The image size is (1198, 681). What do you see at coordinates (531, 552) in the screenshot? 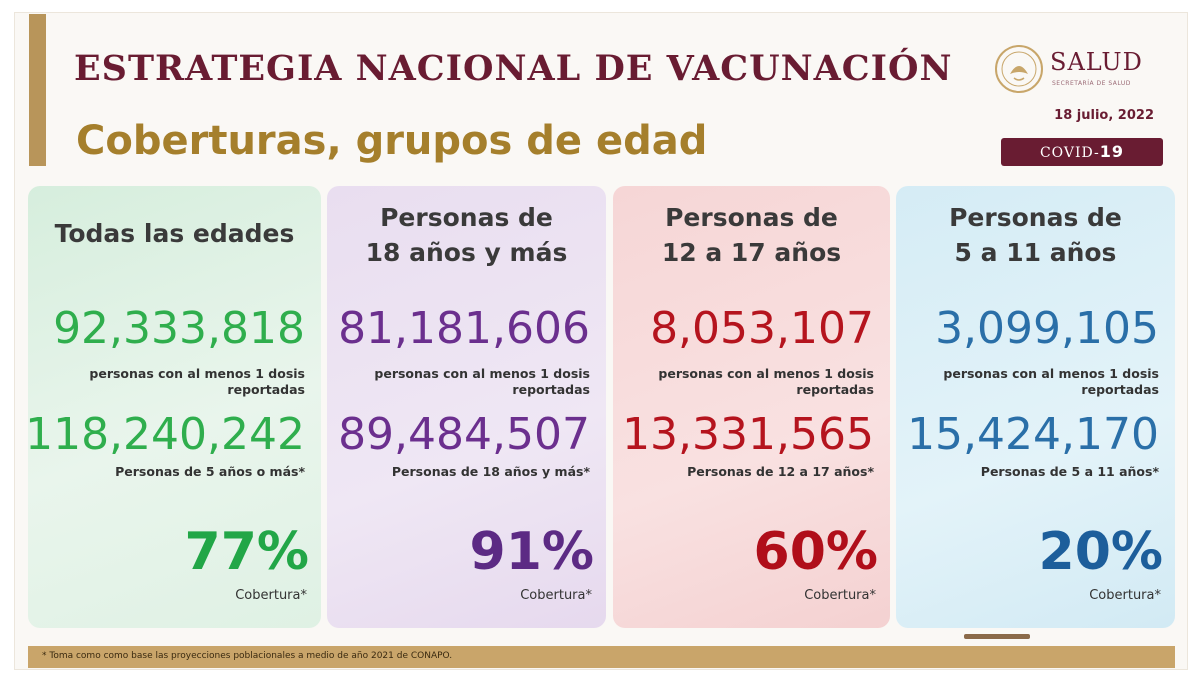
I see `coverage-percent: 91%` at bounding box center [531, 552].